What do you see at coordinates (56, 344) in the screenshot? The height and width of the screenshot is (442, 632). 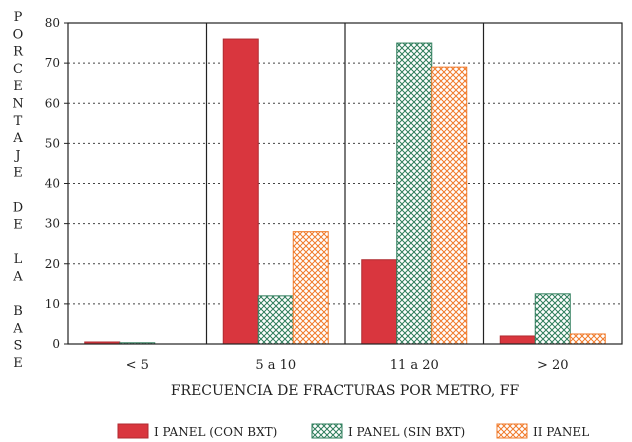 I see `y-tick-label: 0` at bounding box center [56, 344].